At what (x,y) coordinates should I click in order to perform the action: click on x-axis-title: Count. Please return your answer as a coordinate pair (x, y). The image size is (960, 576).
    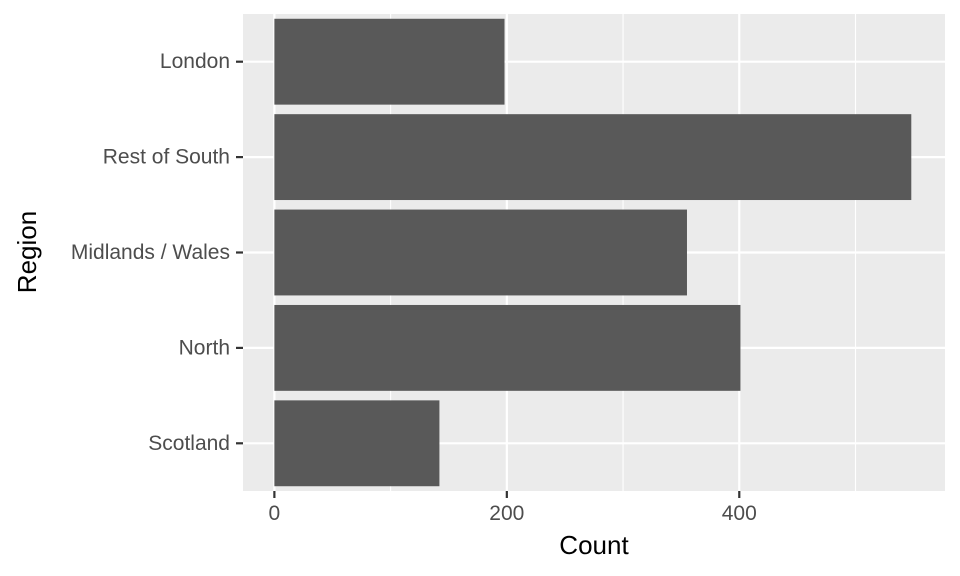
    Looking at the image, I should click on (594, 545).